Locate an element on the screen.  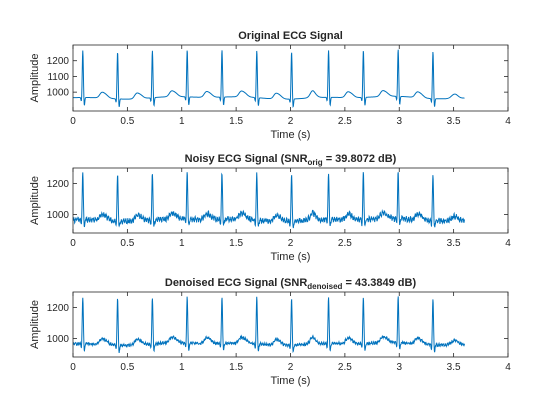
chart-title-main: Original ECG Signal is located at coordinates (290, 36).